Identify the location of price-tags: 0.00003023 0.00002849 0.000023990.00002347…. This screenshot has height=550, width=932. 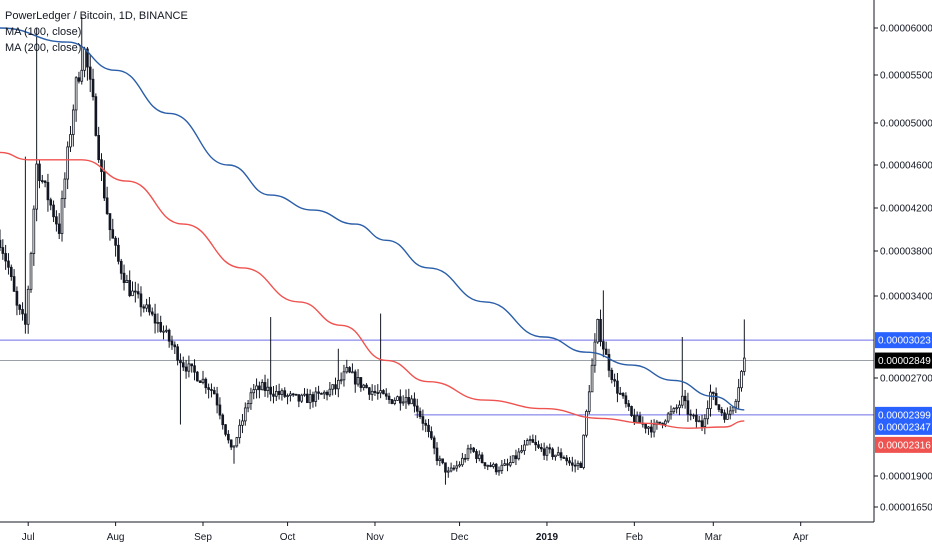
(903, 392).